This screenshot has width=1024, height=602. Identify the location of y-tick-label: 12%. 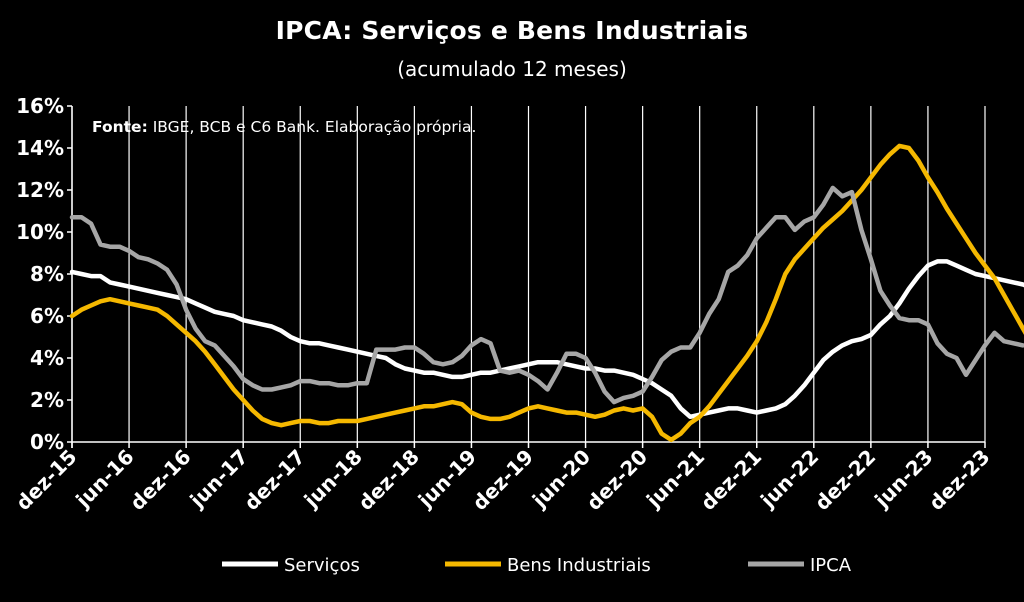
(40, 190).